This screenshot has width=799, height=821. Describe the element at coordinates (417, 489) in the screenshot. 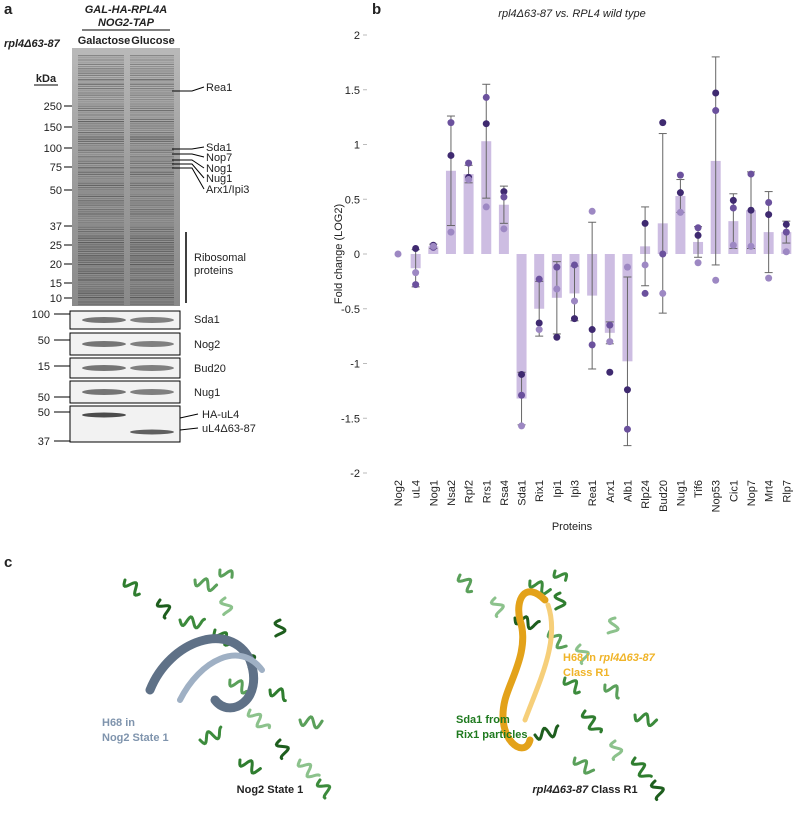

I see `x-tick-label: uL4` at that location.